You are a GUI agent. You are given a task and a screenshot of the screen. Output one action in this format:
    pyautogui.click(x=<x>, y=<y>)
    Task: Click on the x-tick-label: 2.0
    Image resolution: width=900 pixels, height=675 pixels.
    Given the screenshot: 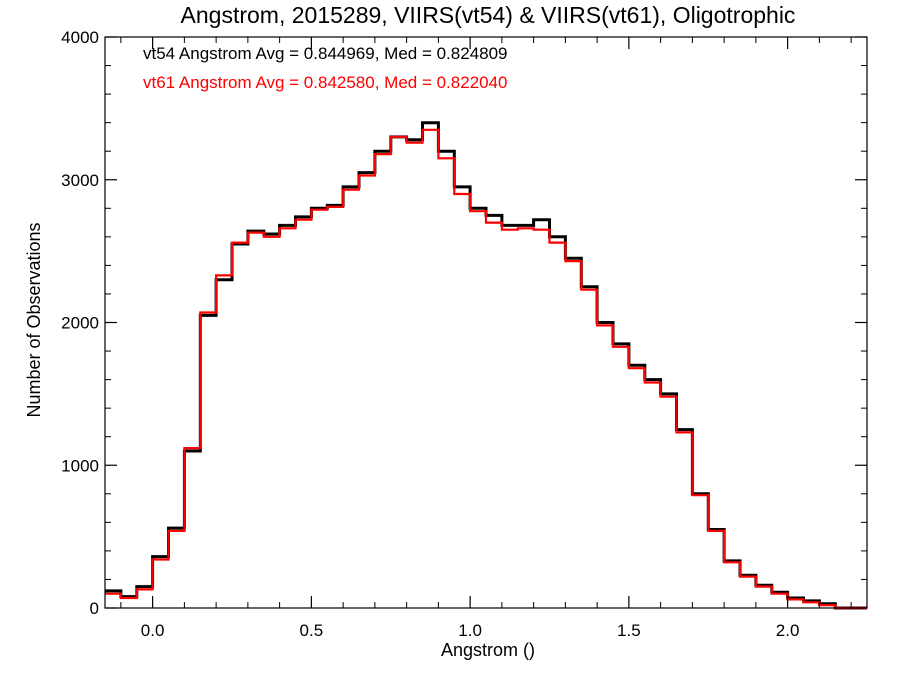 What is the action you would take?
    pyautogui.click(x=788, y=630)
    